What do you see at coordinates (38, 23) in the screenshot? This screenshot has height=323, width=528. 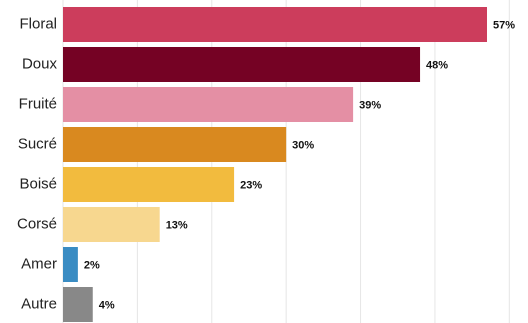 I see `category-label: Floral` at bounding box center [38, 23].